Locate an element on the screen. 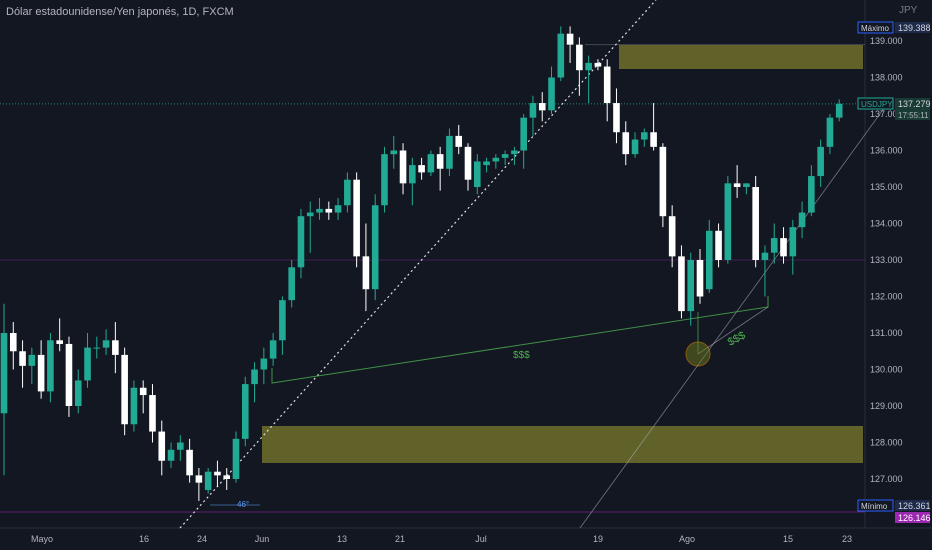  x-tick-label: 19 is located at coordinates (598, 539).